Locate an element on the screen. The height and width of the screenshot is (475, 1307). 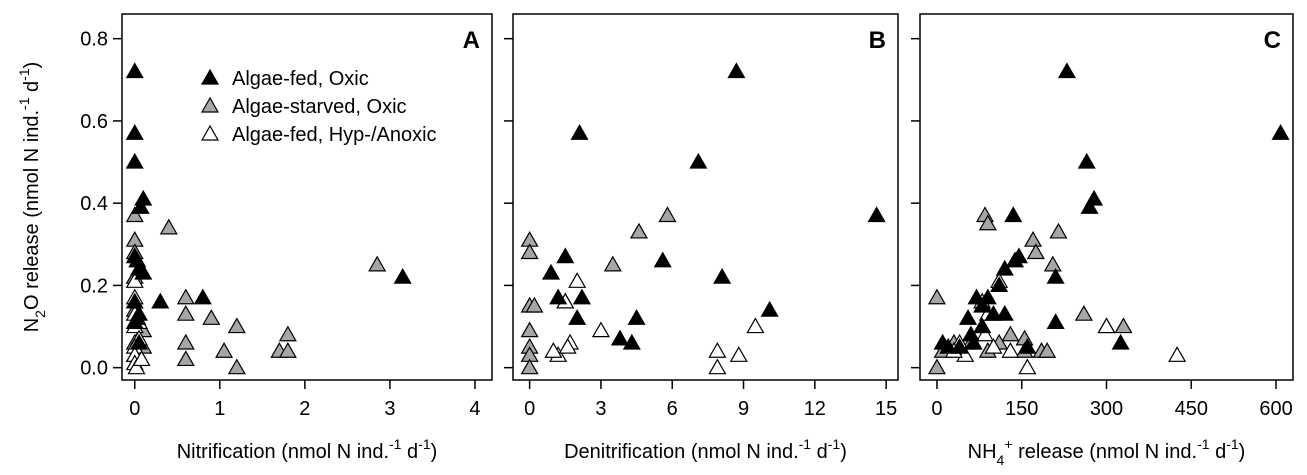
y-axis-title: N2O release (nmol N ind.-1 d-1) is located at coordinates (32, 197).